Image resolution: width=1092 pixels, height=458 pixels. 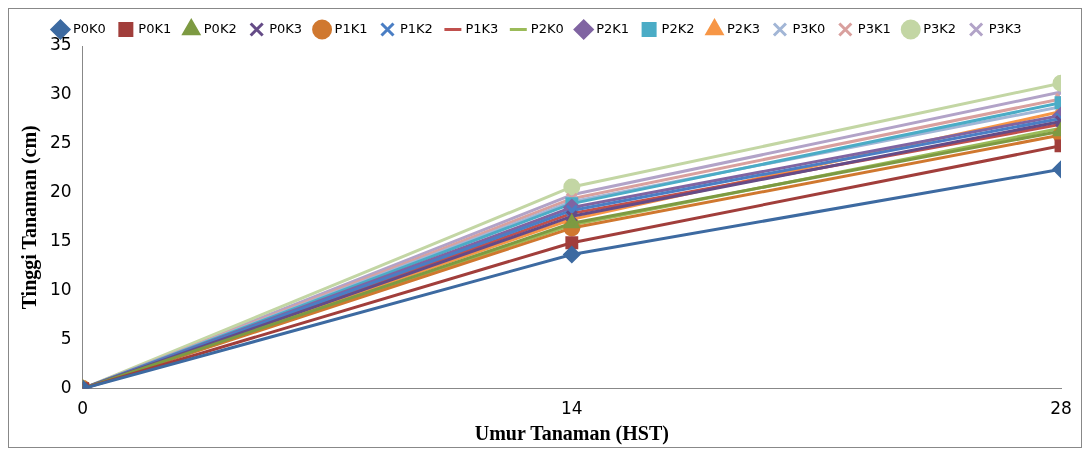 What do you see at coordinates (678, 28) in the screenshot?
I see `legend-label: P2K2` at bounding box center [678, 28].